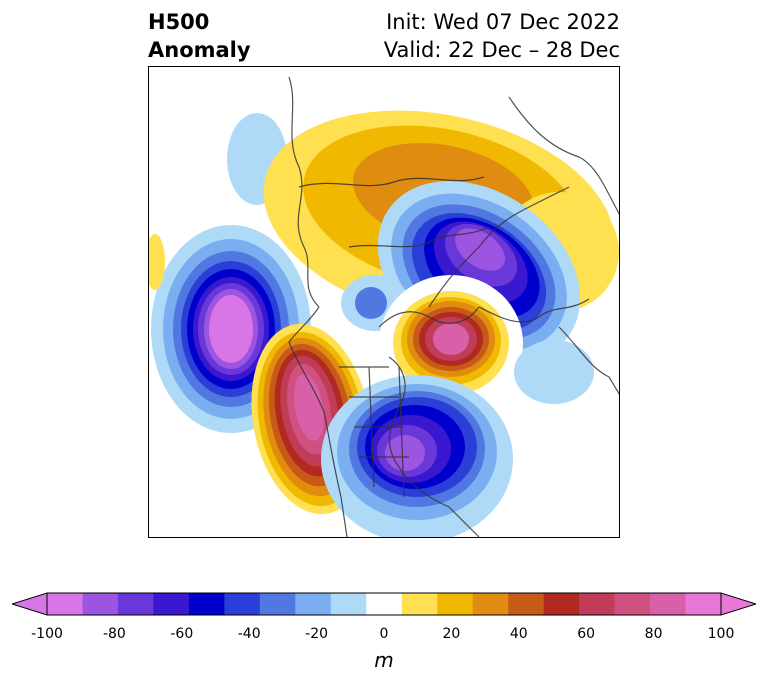 Image resolution: width=768 pixels, height=684 pixels. What do you see at coordinates (384, 634) in the screenshot?
I see `colorbar-tick-label: 0` at bounding box center [384, 634].